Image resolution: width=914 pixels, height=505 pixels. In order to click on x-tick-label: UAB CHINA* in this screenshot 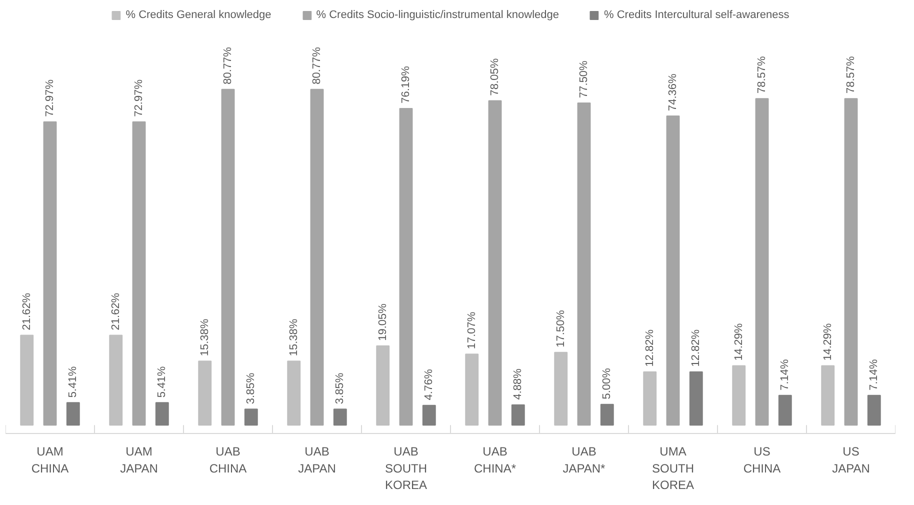, I will do `click(495, 460)`.